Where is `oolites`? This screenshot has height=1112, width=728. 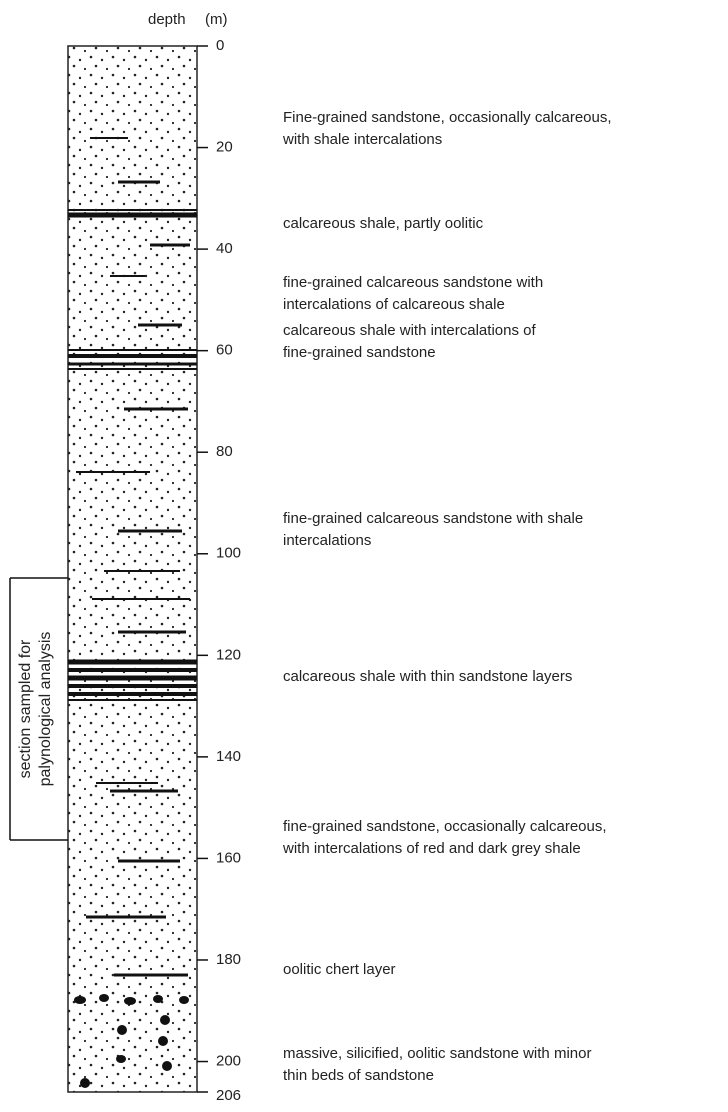
oolites is located at coordinates (131, 1041).